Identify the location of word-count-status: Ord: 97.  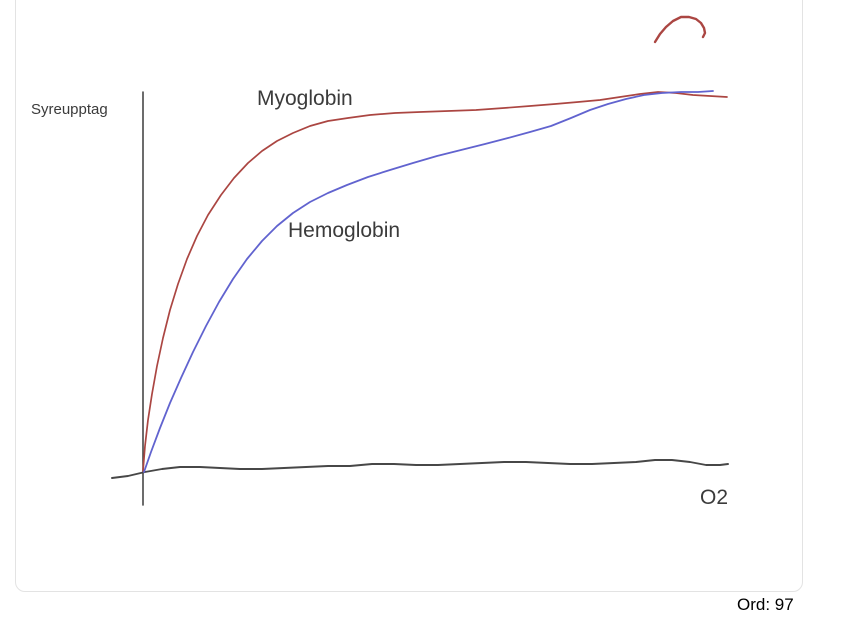
(765, 604).